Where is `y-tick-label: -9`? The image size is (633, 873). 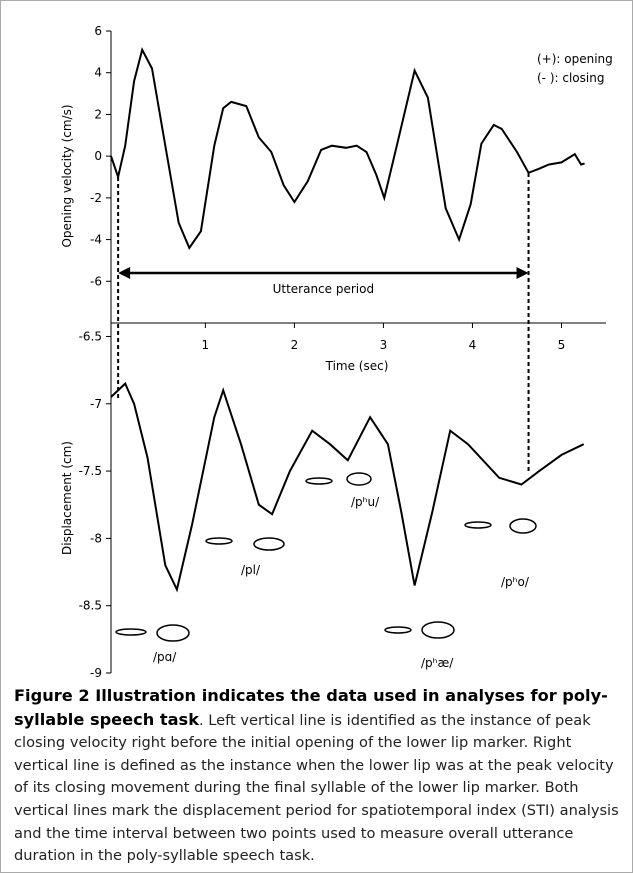 y-tick-label: -9 is located at coordinates (96, 673).